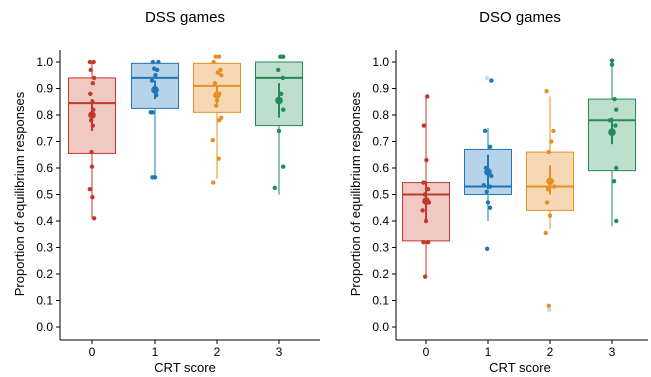 Image resolution: width=651 pixels, height=377 pixels. Describe the element at coordinates (185, 17) in the screenshot. I see `chart-title: DSS games` at that location.